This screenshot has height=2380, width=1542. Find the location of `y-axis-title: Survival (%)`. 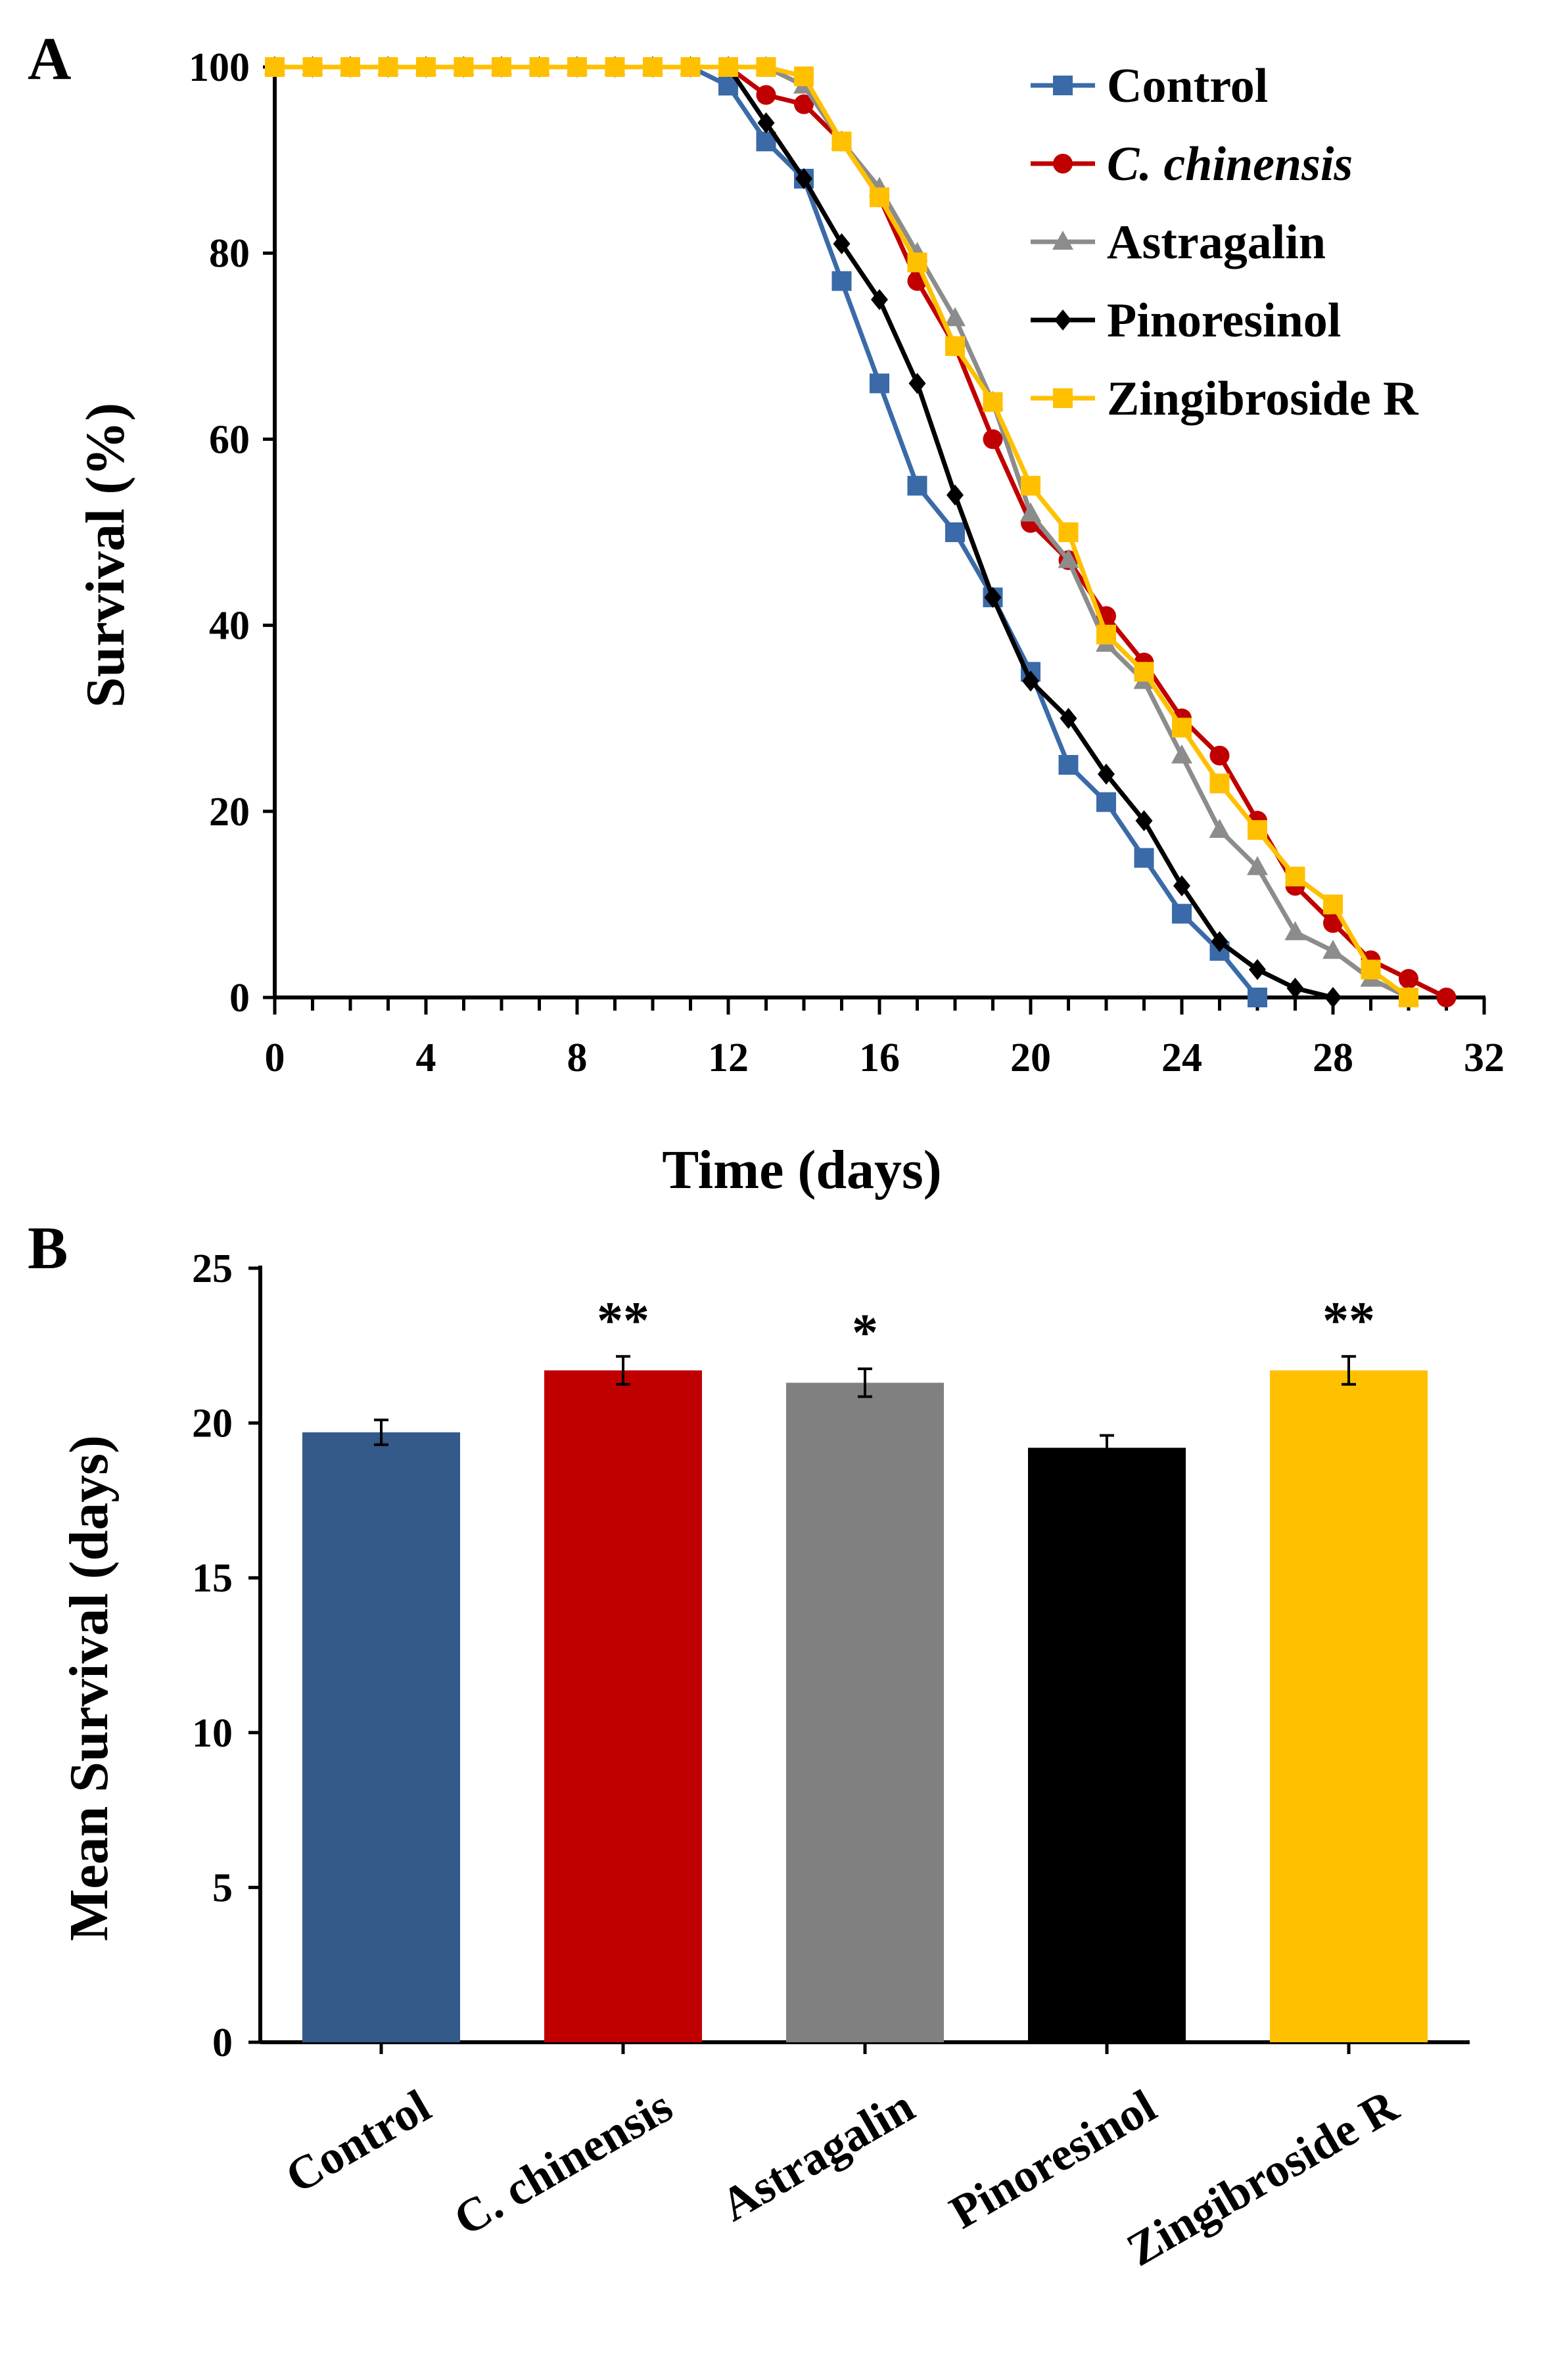

y-axis-title: Survival (%) is located at coordinates (105, 555).